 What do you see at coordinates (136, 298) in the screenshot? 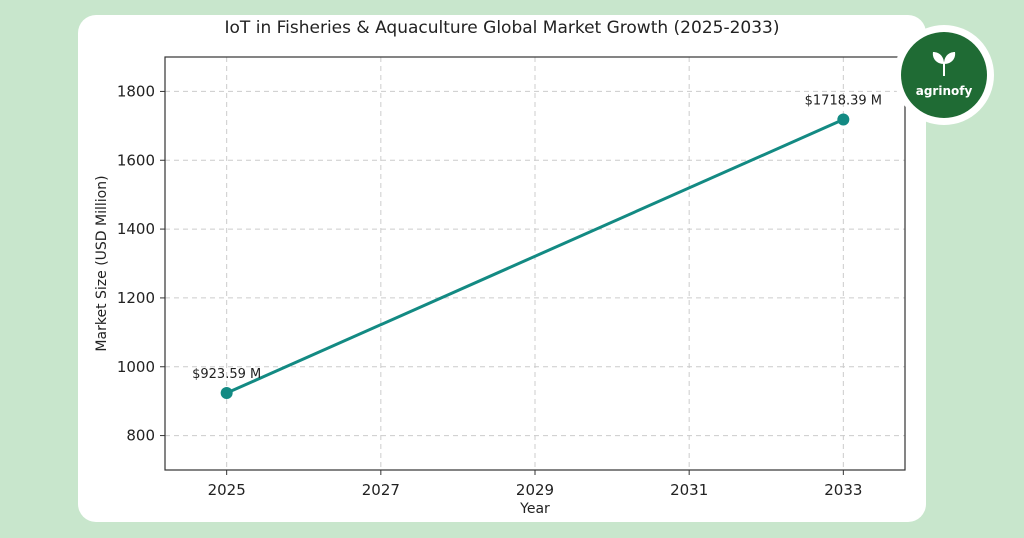
I see `y-tick-label: 1200` at bounding box center [136, 298].